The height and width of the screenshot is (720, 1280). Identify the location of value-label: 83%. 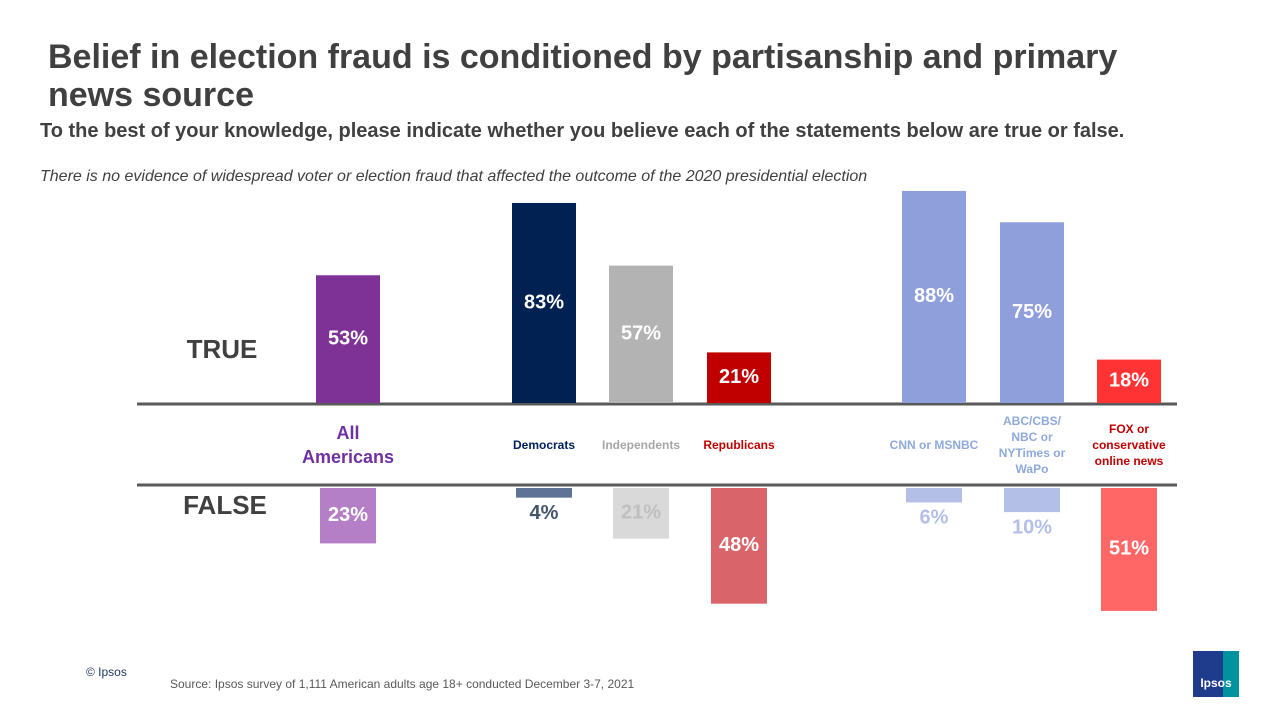
(544, 302).